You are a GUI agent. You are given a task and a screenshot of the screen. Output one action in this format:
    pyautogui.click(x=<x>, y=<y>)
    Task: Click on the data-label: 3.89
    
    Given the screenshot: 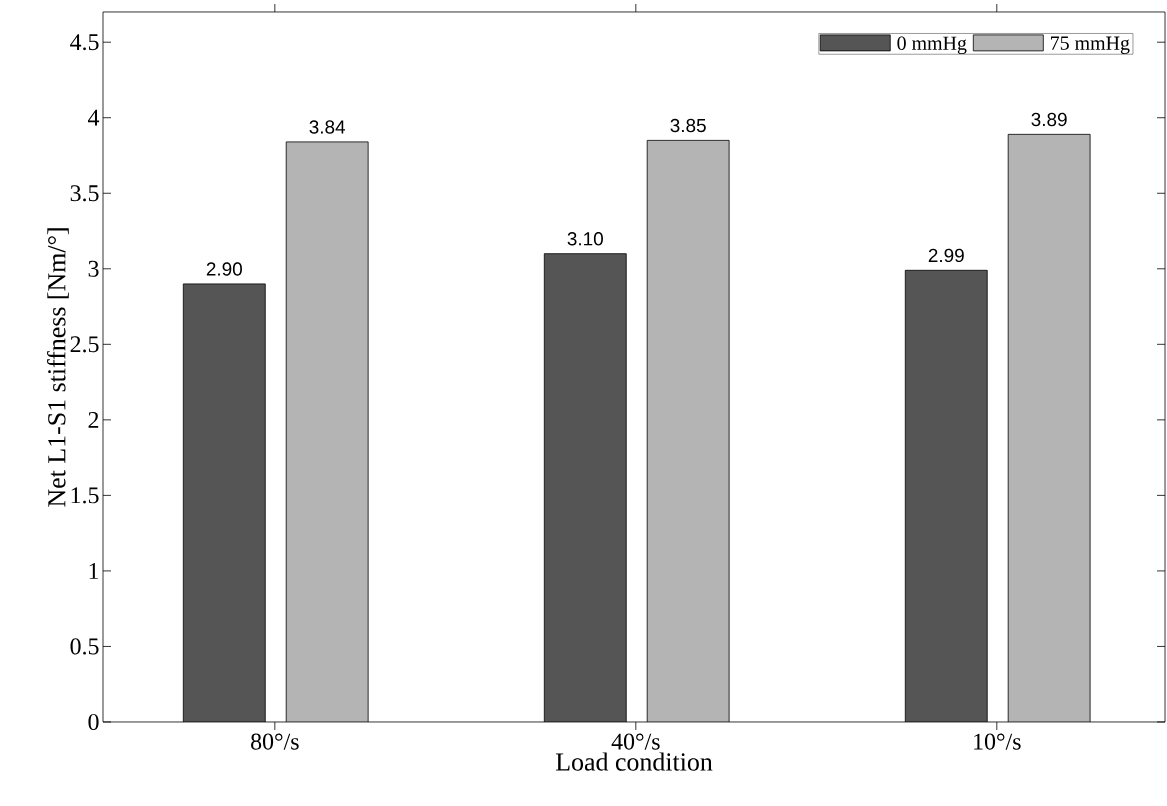 What is the action you would take?
    pyautogui.click(x=1049, y=119)
    